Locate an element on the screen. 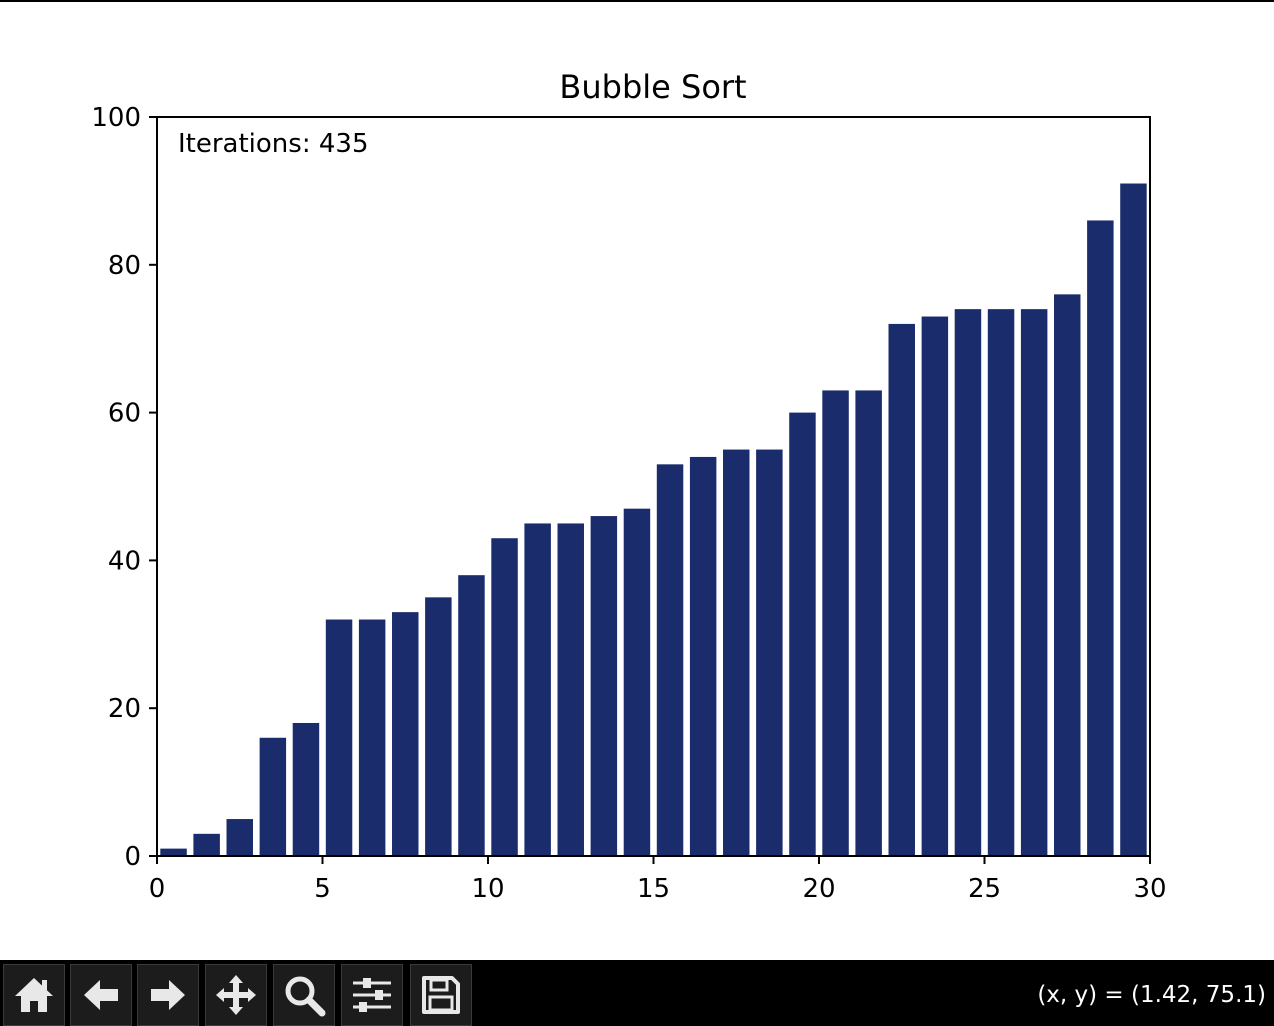  pan-button is located at coordinates (236, 995).